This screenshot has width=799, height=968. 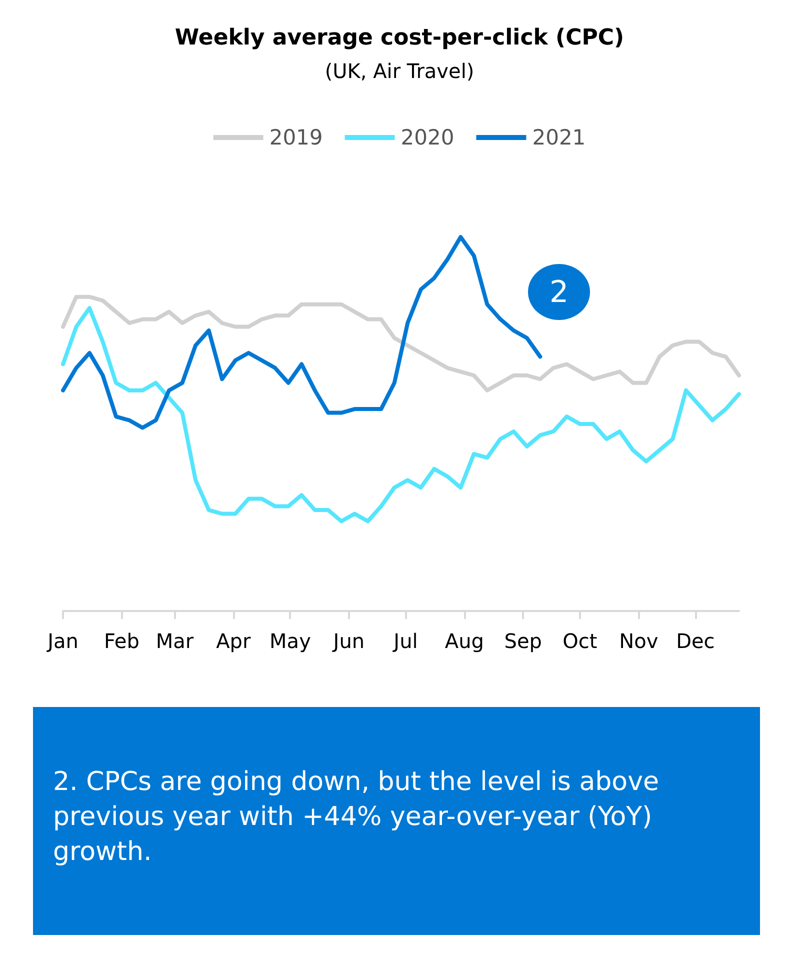 What do you see at coordinates (523, 641) in the screenshot?
I see `x-tick-label: Sep` at bounding box center [523, 641].